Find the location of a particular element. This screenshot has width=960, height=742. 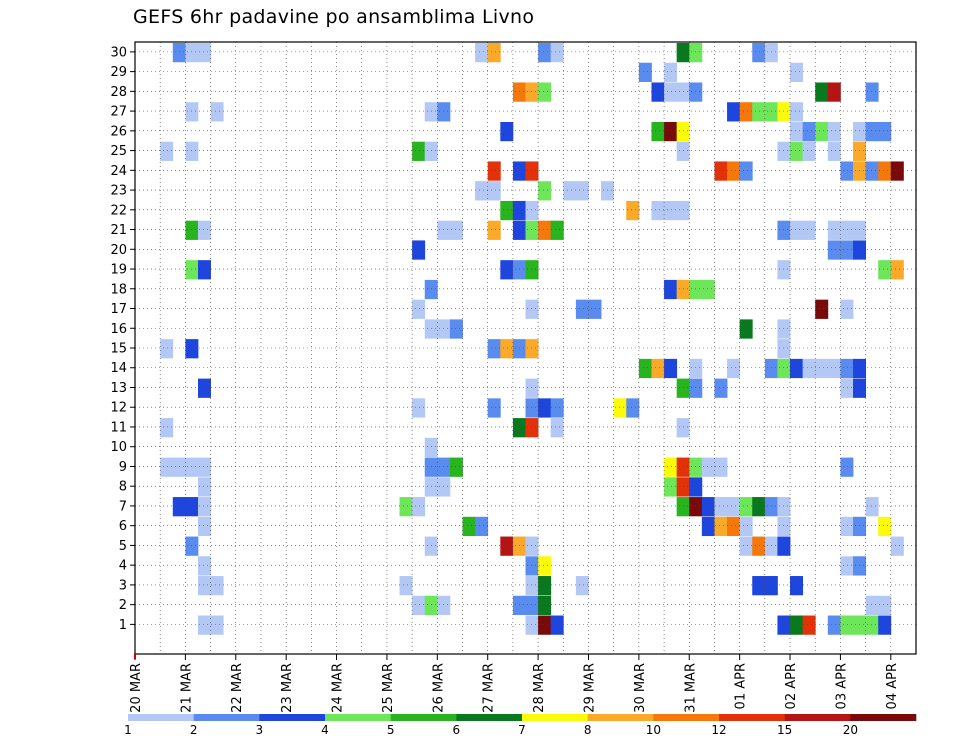

colorbar-label: 6 is located at coordinates (457, 730).